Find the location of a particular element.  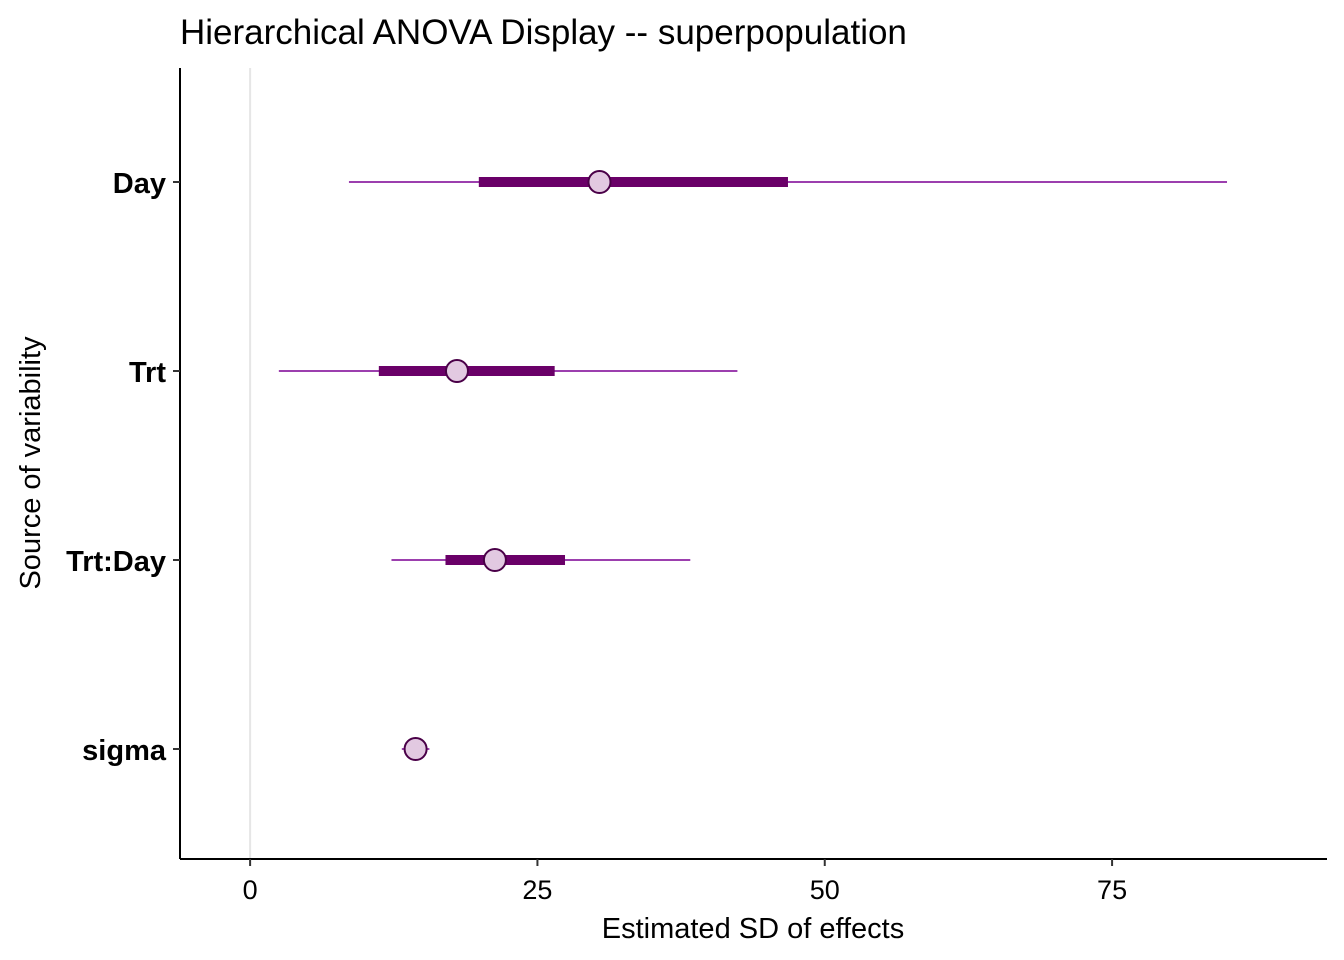

y-tick-label: sigma is located at coordinates (124, 751).